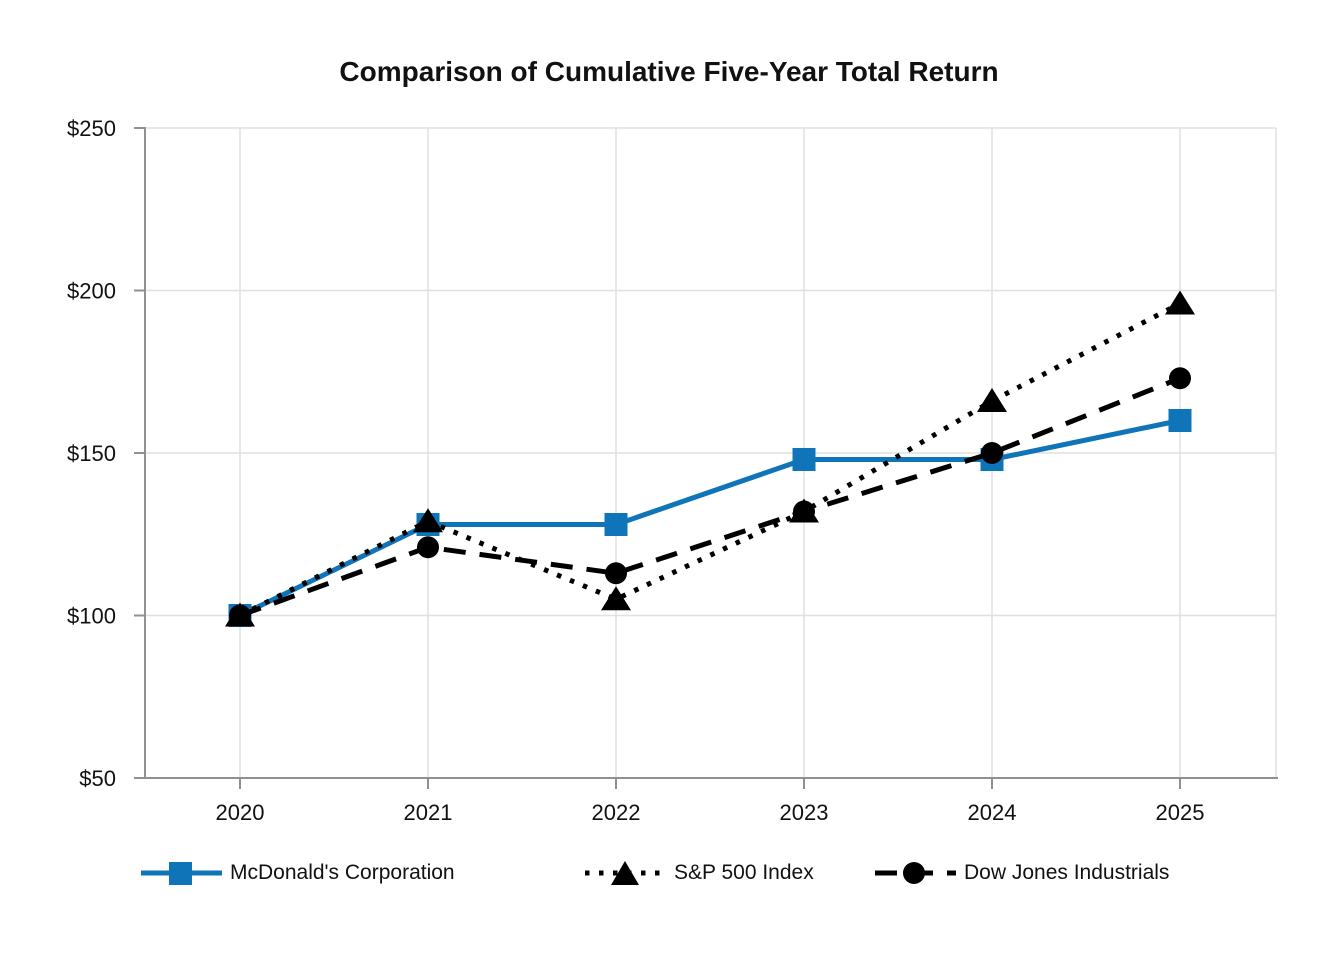 The image size is (1338, 960). I want to click on legend-label-dow-jones-industrials: Dow Jones Industrials, so click(1067, 872).